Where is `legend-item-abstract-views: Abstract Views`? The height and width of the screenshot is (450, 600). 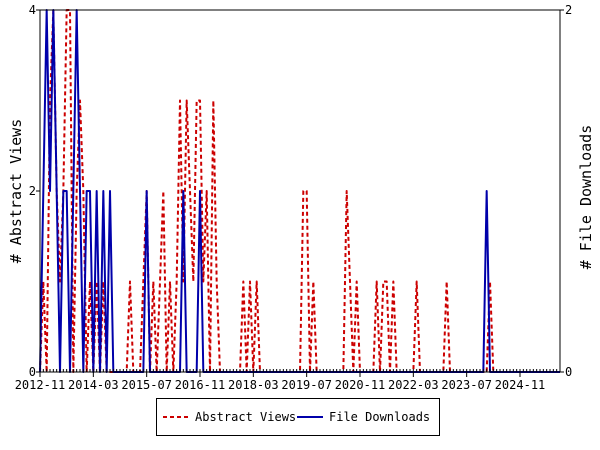
legend-item-abstract-views: Abstract Views is located at coordinates (229, 417).